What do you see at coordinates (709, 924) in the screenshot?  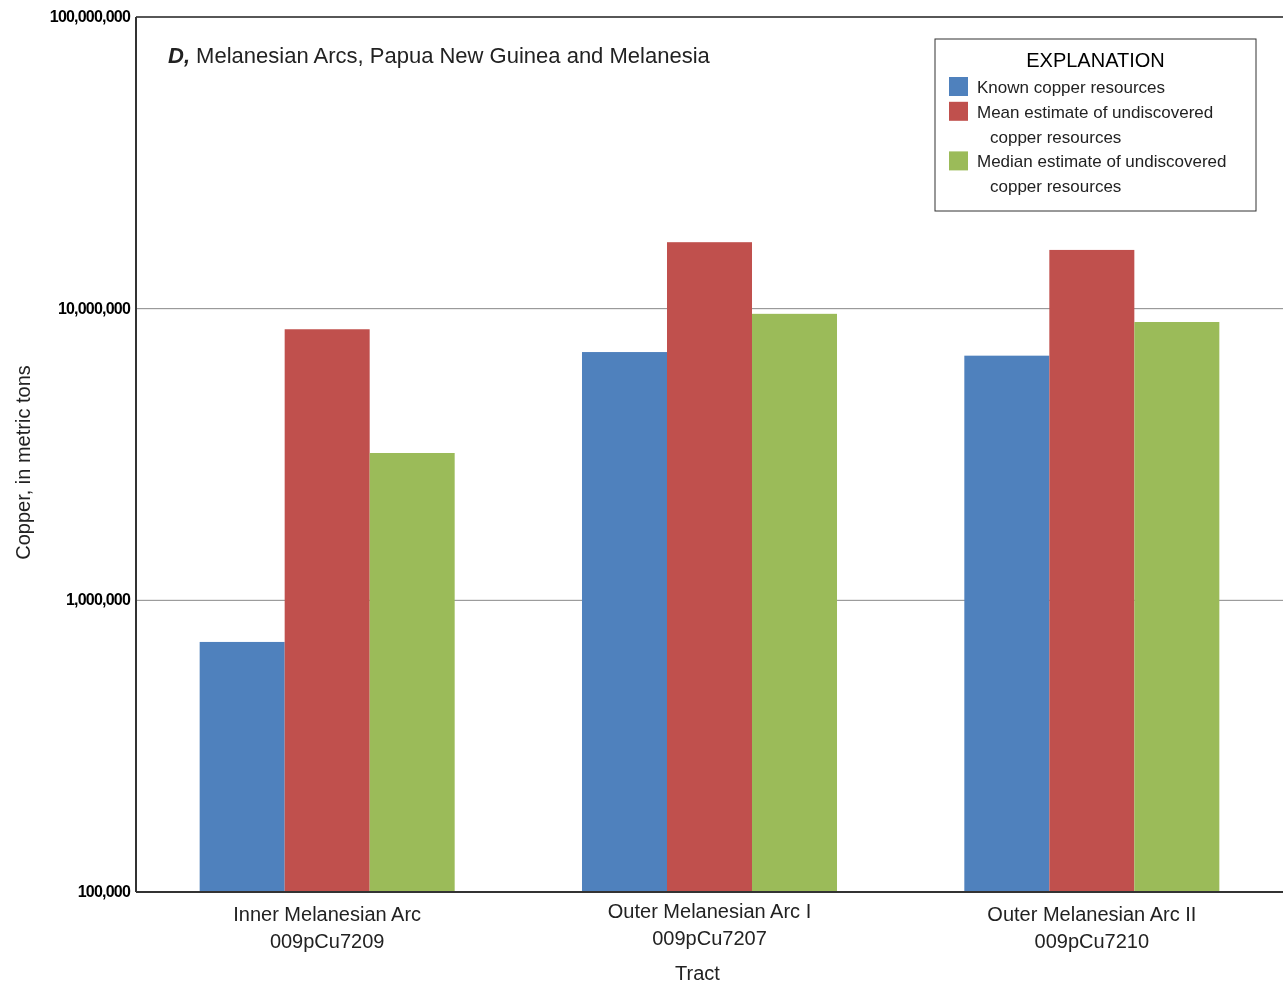 I see `x-tick-label: Outer Melanesian Arc I 009pCu7207` at bounding box center [709, 924].